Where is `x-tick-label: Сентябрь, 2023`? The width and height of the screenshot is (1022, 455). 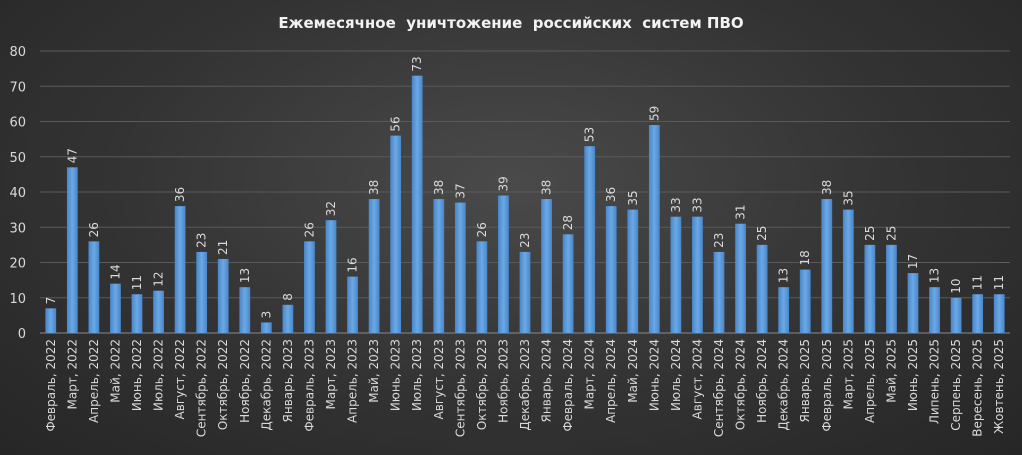 x-tick-label: Сентябрь, 2023 is located at coordinates (460, 388).